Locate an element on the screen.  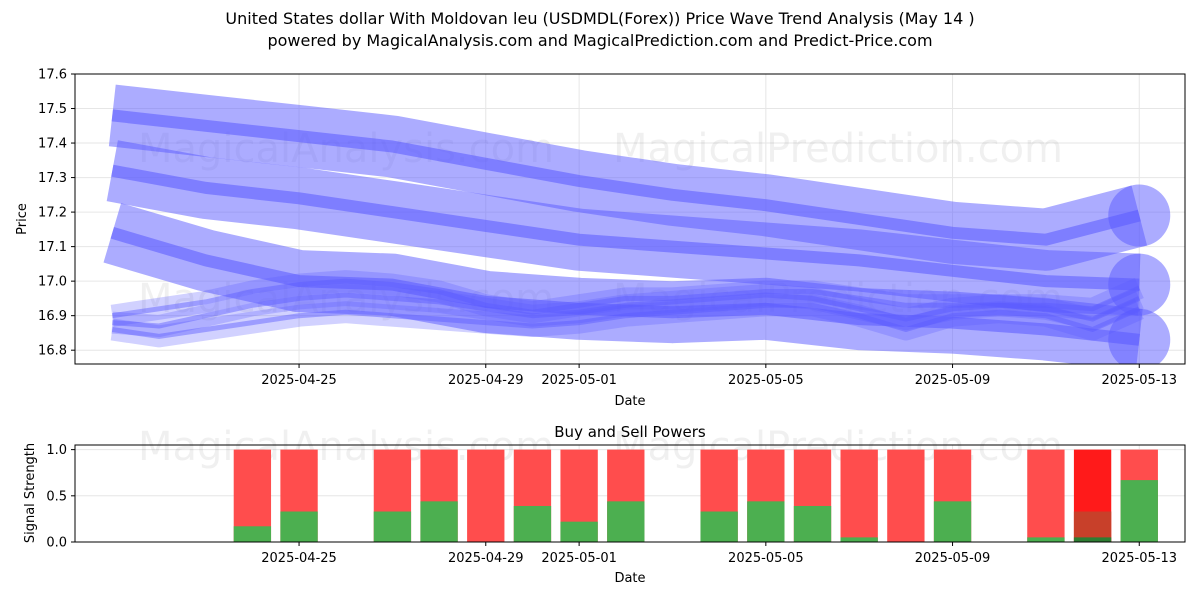
signal-y-tick-label: 0.5 is located at coordinates (56, 496).